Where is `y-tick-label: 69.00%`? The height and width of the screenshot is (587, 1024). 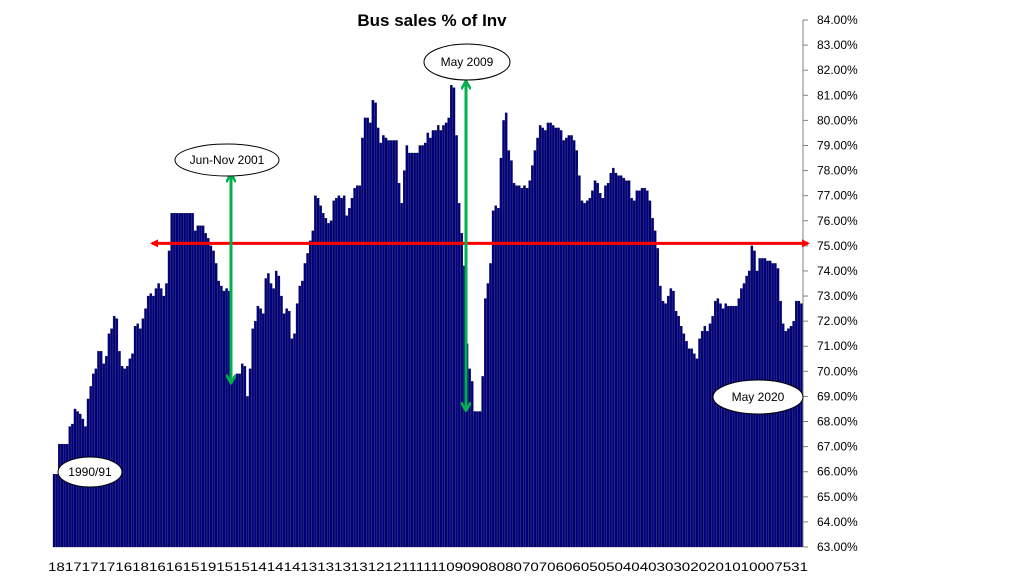
y-tick-label: 69.00% is located at coordinates (837, 396).